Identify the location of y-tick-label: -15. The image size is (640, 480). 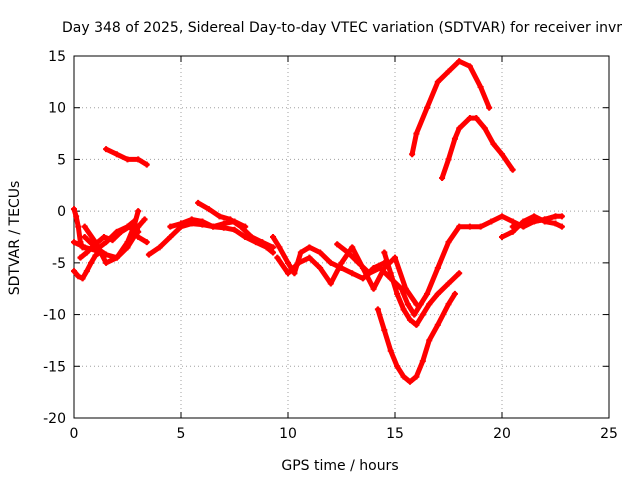
(54, 367).